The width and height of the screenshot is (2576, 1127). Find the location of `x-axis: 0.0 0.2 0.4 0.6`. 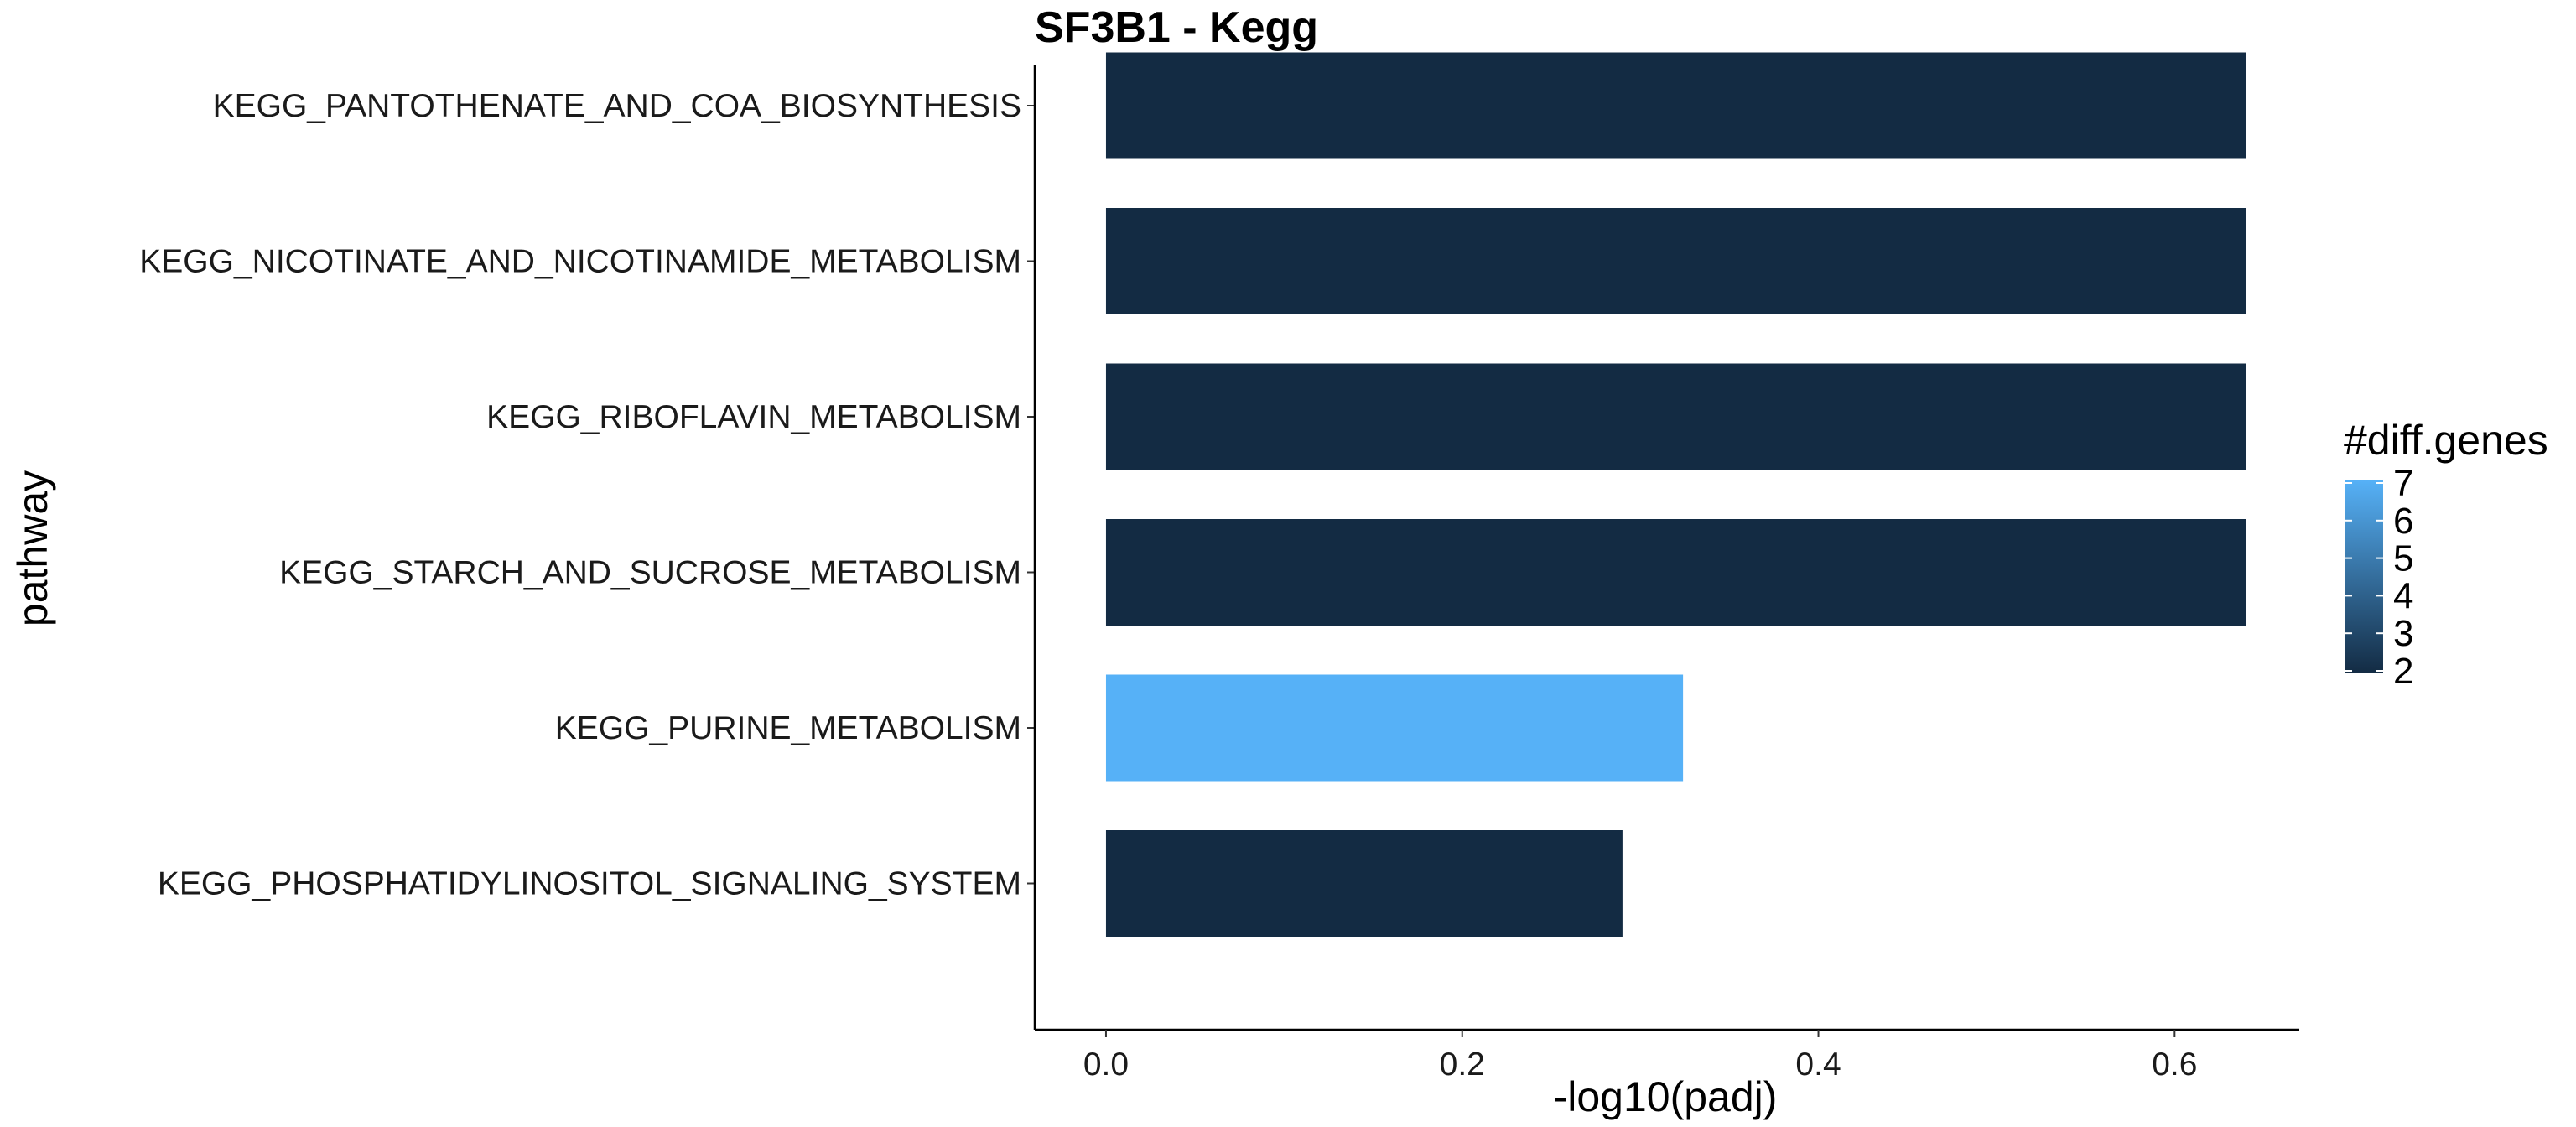

x-axis: 0.0 0.2 0.4 0.6 is located at coordinates (1667, 1055).